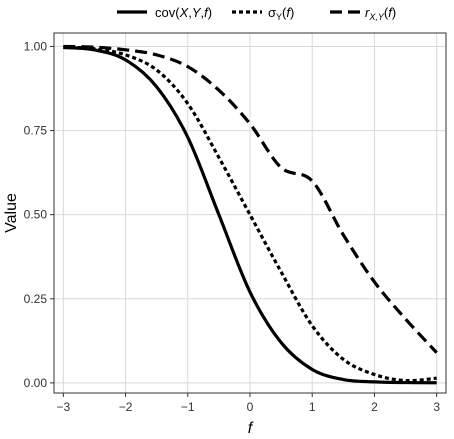 This screenshot has width=454, height=439. I want to click on x-tick-label: 2, so click(374, 407).